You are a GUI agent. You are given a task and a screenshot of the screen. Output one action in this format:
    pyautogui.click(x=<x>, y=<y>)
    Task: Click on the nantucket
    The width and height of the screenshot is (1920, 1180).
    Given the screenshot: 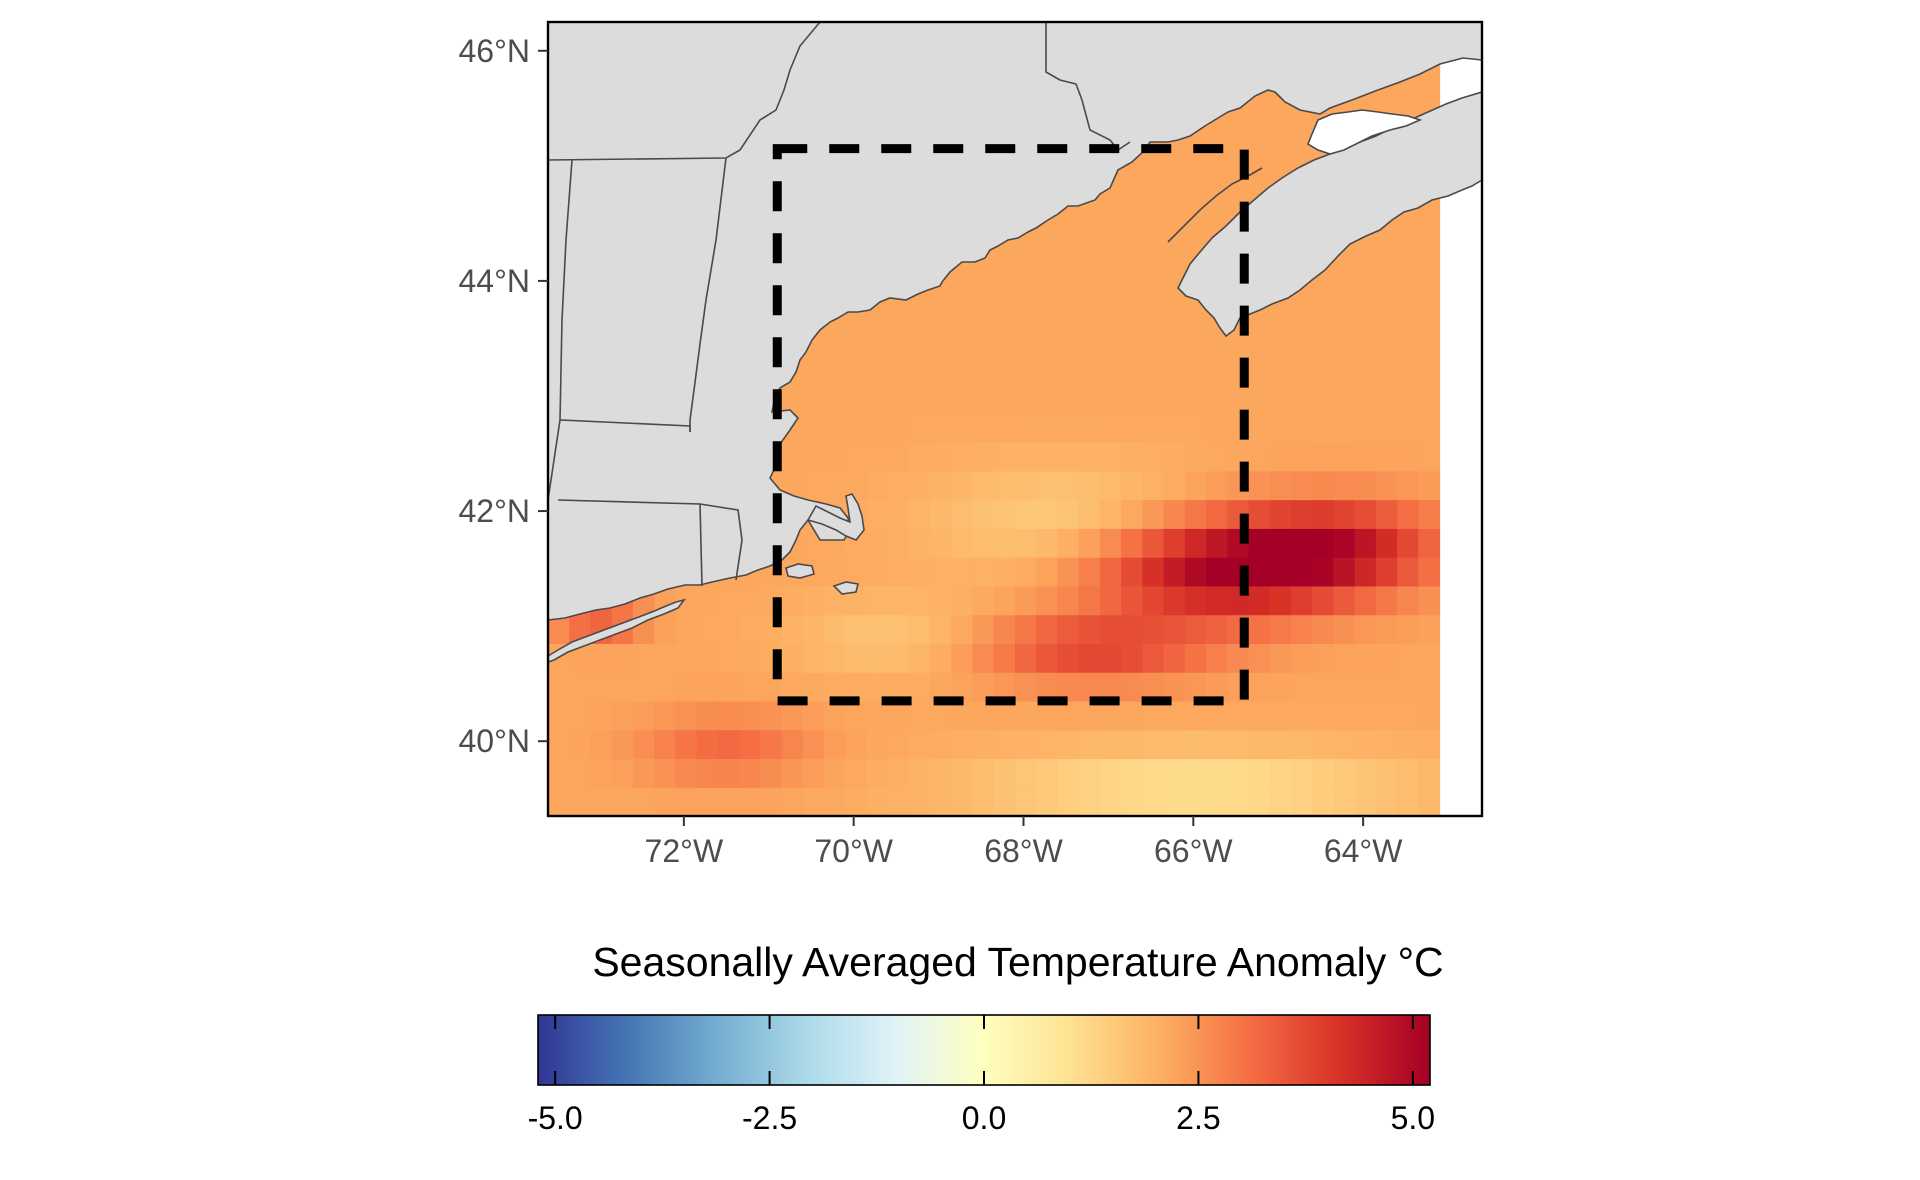 What is the action you would take?
    pyautogui.click(x=845, y=588)
    